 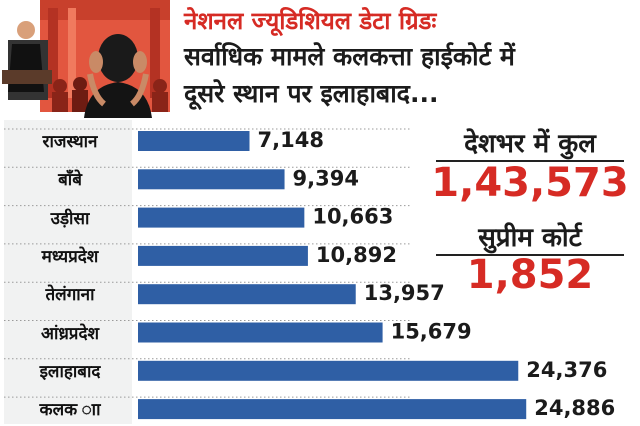 I want to click on supreme-court-value: 1,852, so click(x=530, y=275).